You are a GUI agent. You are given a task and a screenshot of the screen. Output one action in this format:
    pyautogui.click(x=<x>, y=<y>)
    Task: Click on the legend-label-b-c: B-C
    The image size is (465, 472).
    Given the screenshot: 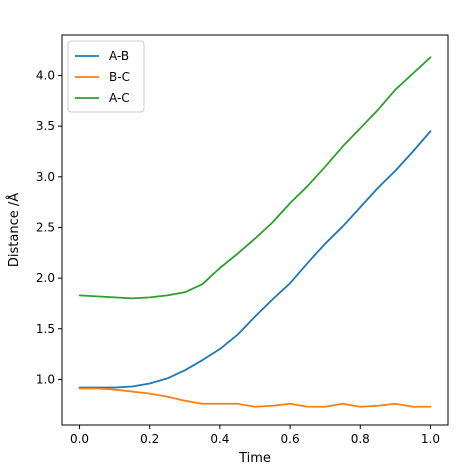 What is the action you would take?
    pyautogui.click(x=119, y=77)
    